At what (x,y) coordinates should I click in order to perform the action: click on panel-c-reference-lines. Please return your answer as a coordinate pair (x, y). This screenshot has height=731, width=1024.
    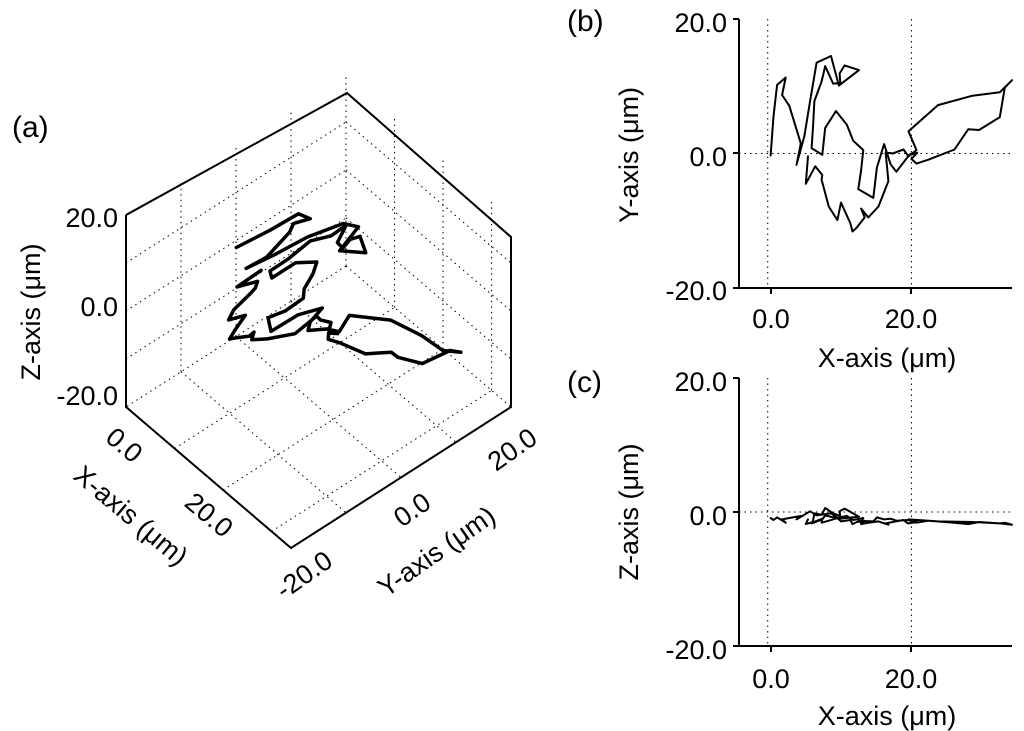
    Looking at the image, I should click on (875, 512).